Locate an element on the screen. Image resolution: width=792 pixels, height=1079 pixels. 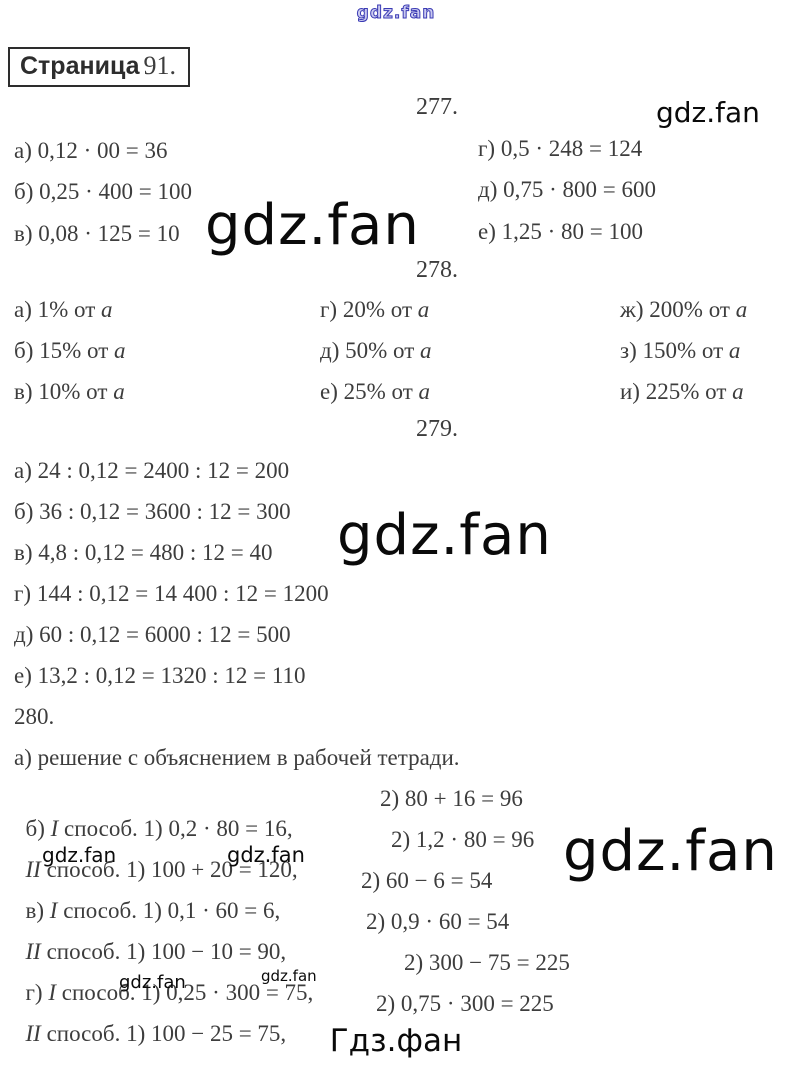
watermark-small-1a: gdz.fan is located at coordinates (79, 855).